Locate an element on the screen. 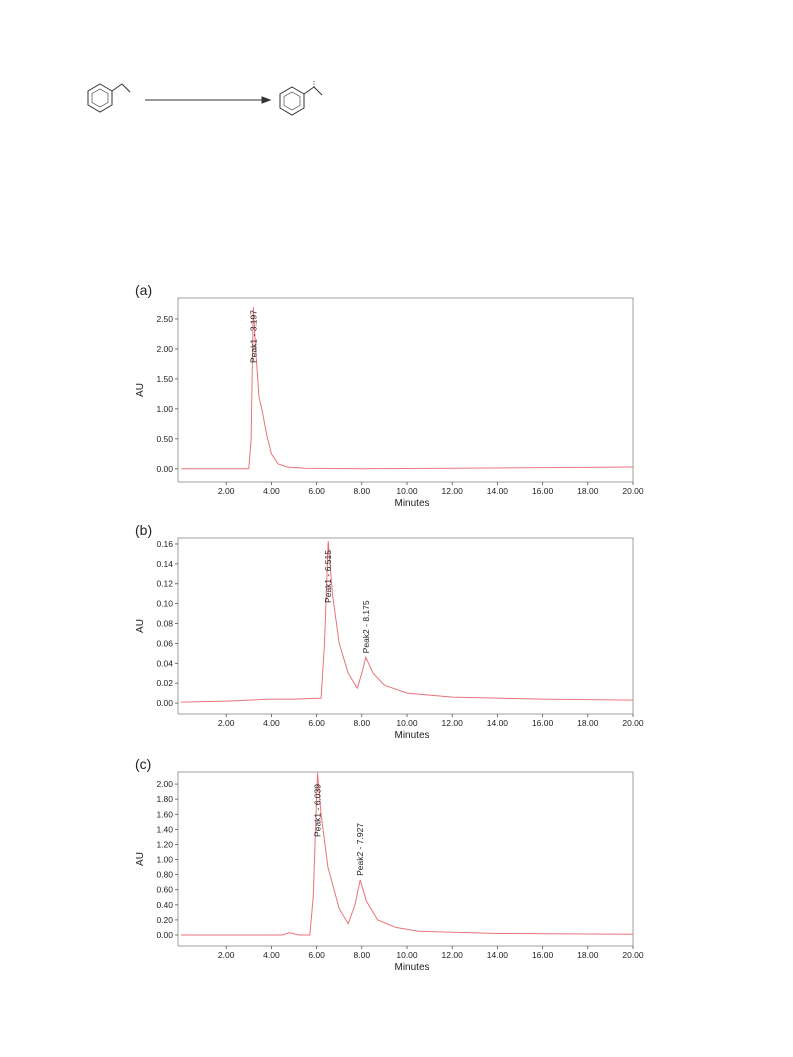 The image size is (793, 1057). y-tick-label: 0.60 is located at coordinates (164, 890).